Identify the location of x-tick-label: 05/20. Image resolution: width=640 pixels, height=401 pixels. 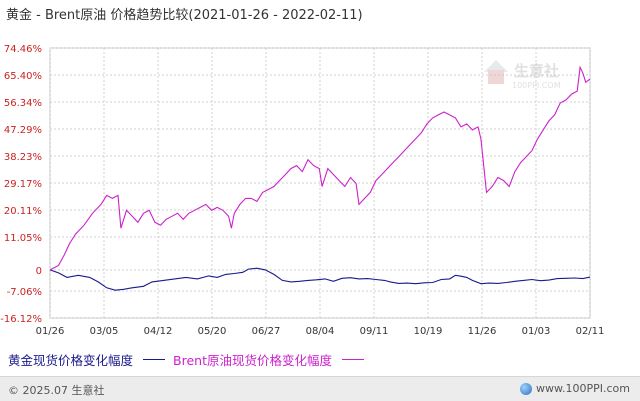
(212, 331).